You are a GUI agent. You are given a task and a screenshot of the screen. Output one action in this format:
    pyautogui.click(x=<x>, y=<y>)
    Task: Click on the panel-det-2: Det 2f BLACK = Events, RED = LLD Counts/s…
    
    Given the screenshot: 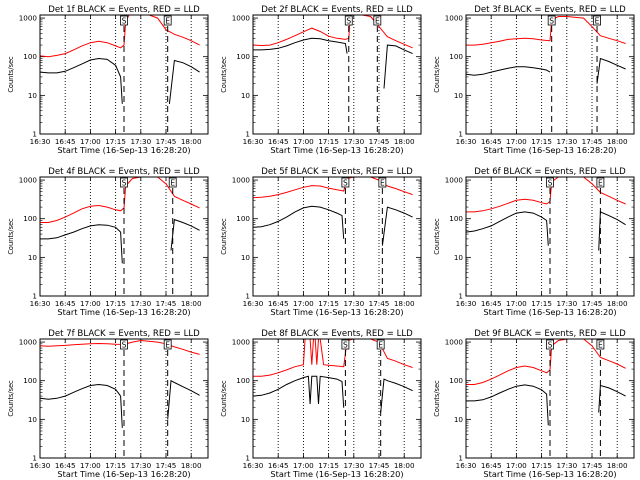 What is the action you would take?
    pyautogui.click(x=321, y=80)
    